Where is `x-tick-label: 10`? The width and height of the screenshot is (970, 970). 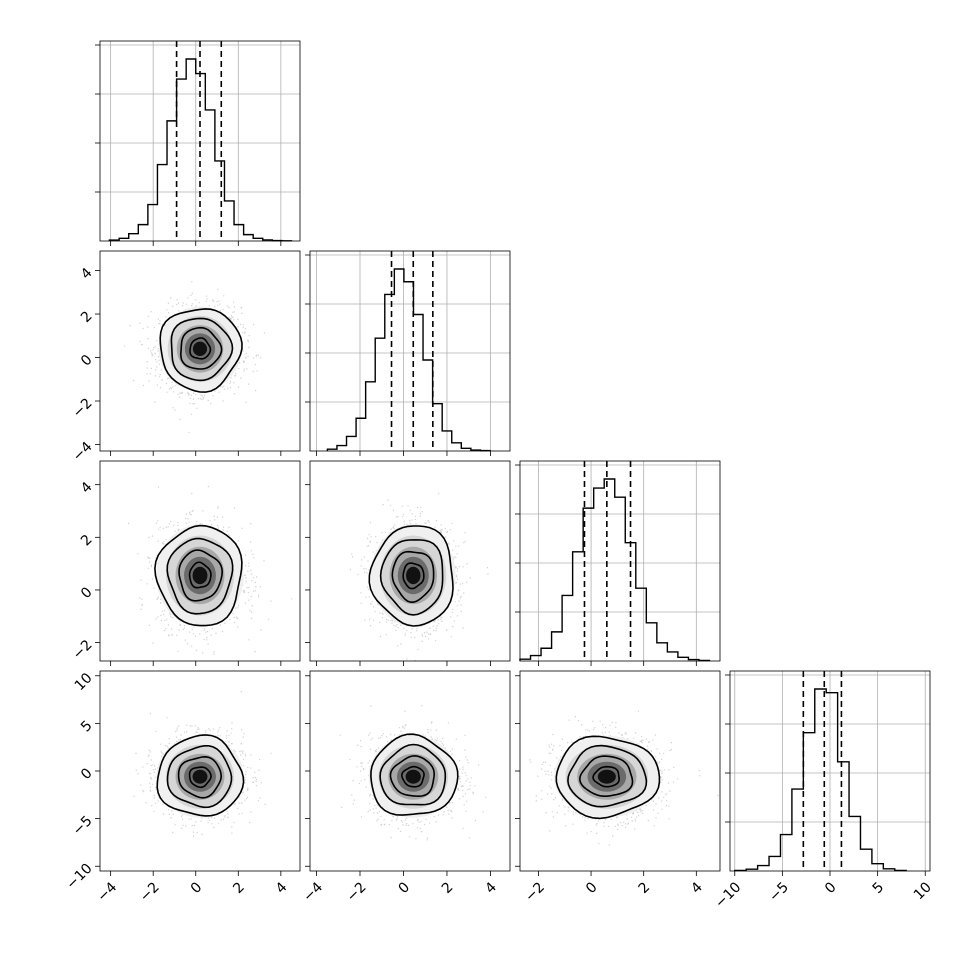 x-tick-label: 10 is located at coordinates (923, 891).